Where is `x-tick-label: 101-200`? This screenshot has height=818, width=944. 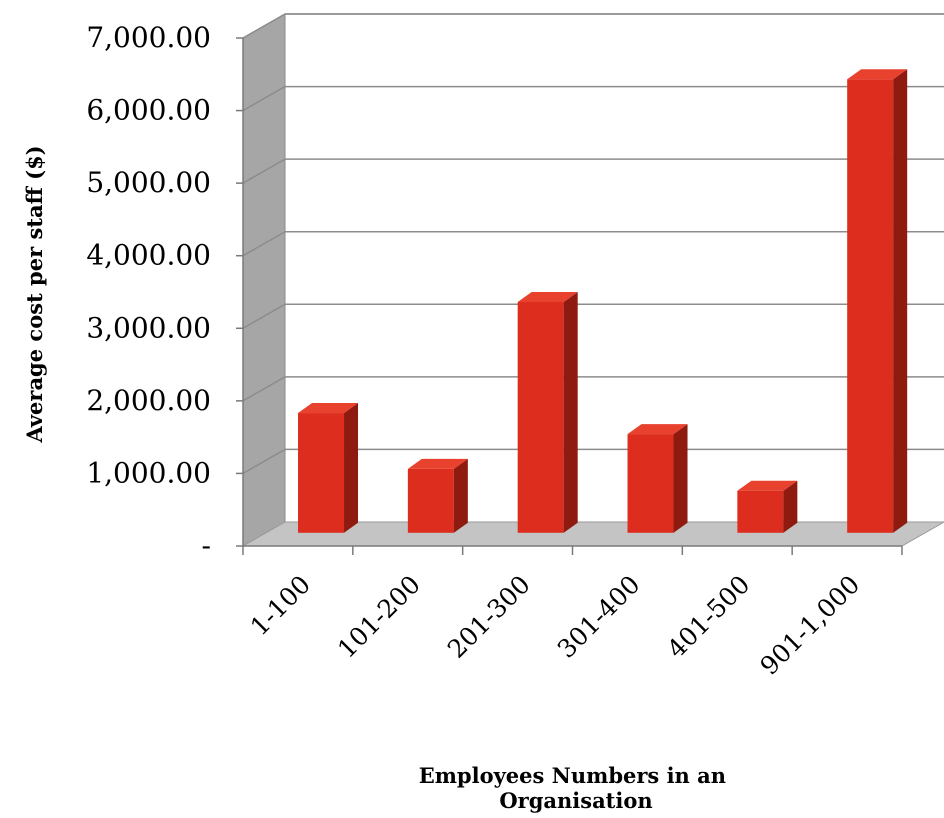
x-tick-label: 101-200 is located at coordinates (379, 617).